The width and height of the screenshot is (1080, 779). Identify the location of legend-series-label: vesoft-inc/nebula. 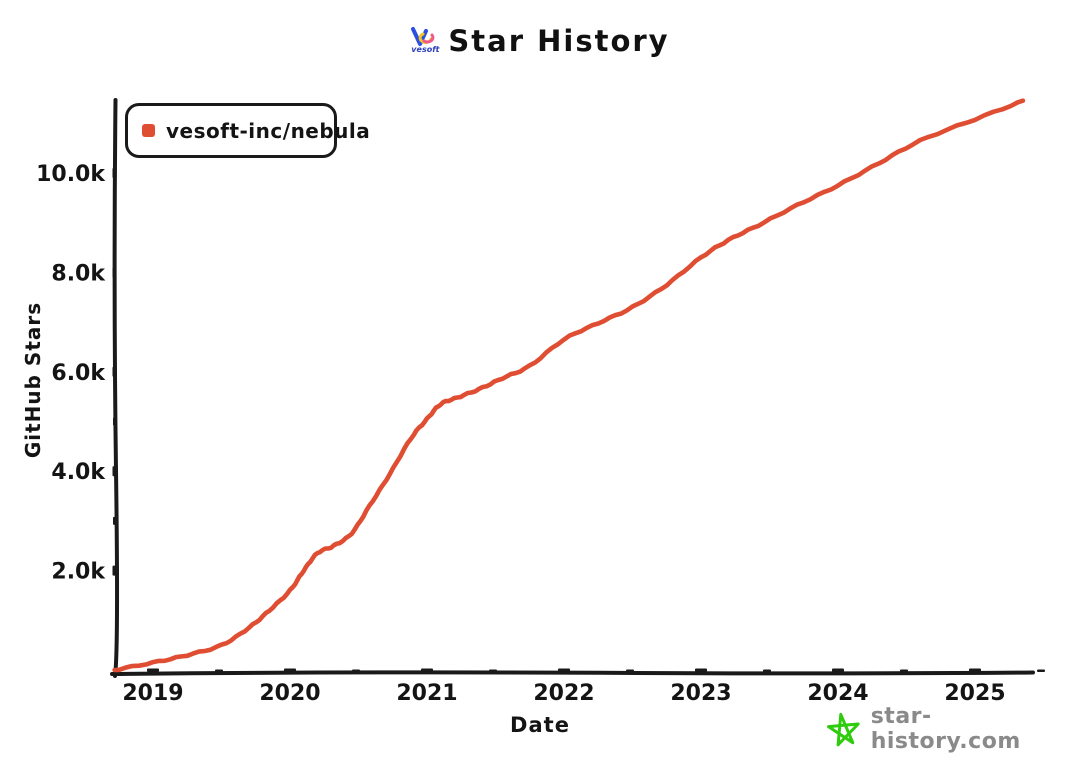
(268, 130).